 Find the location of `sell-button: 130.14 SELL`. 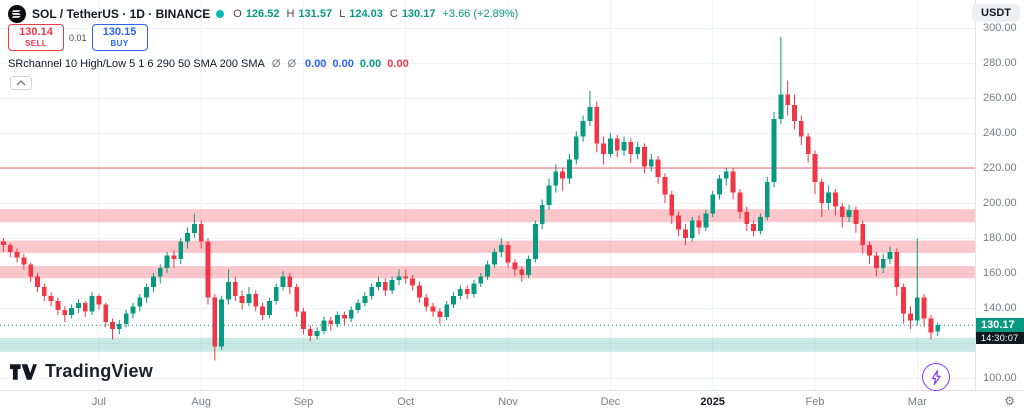

sell-button: 130.14 SELL is located at coordinates (36, 37).